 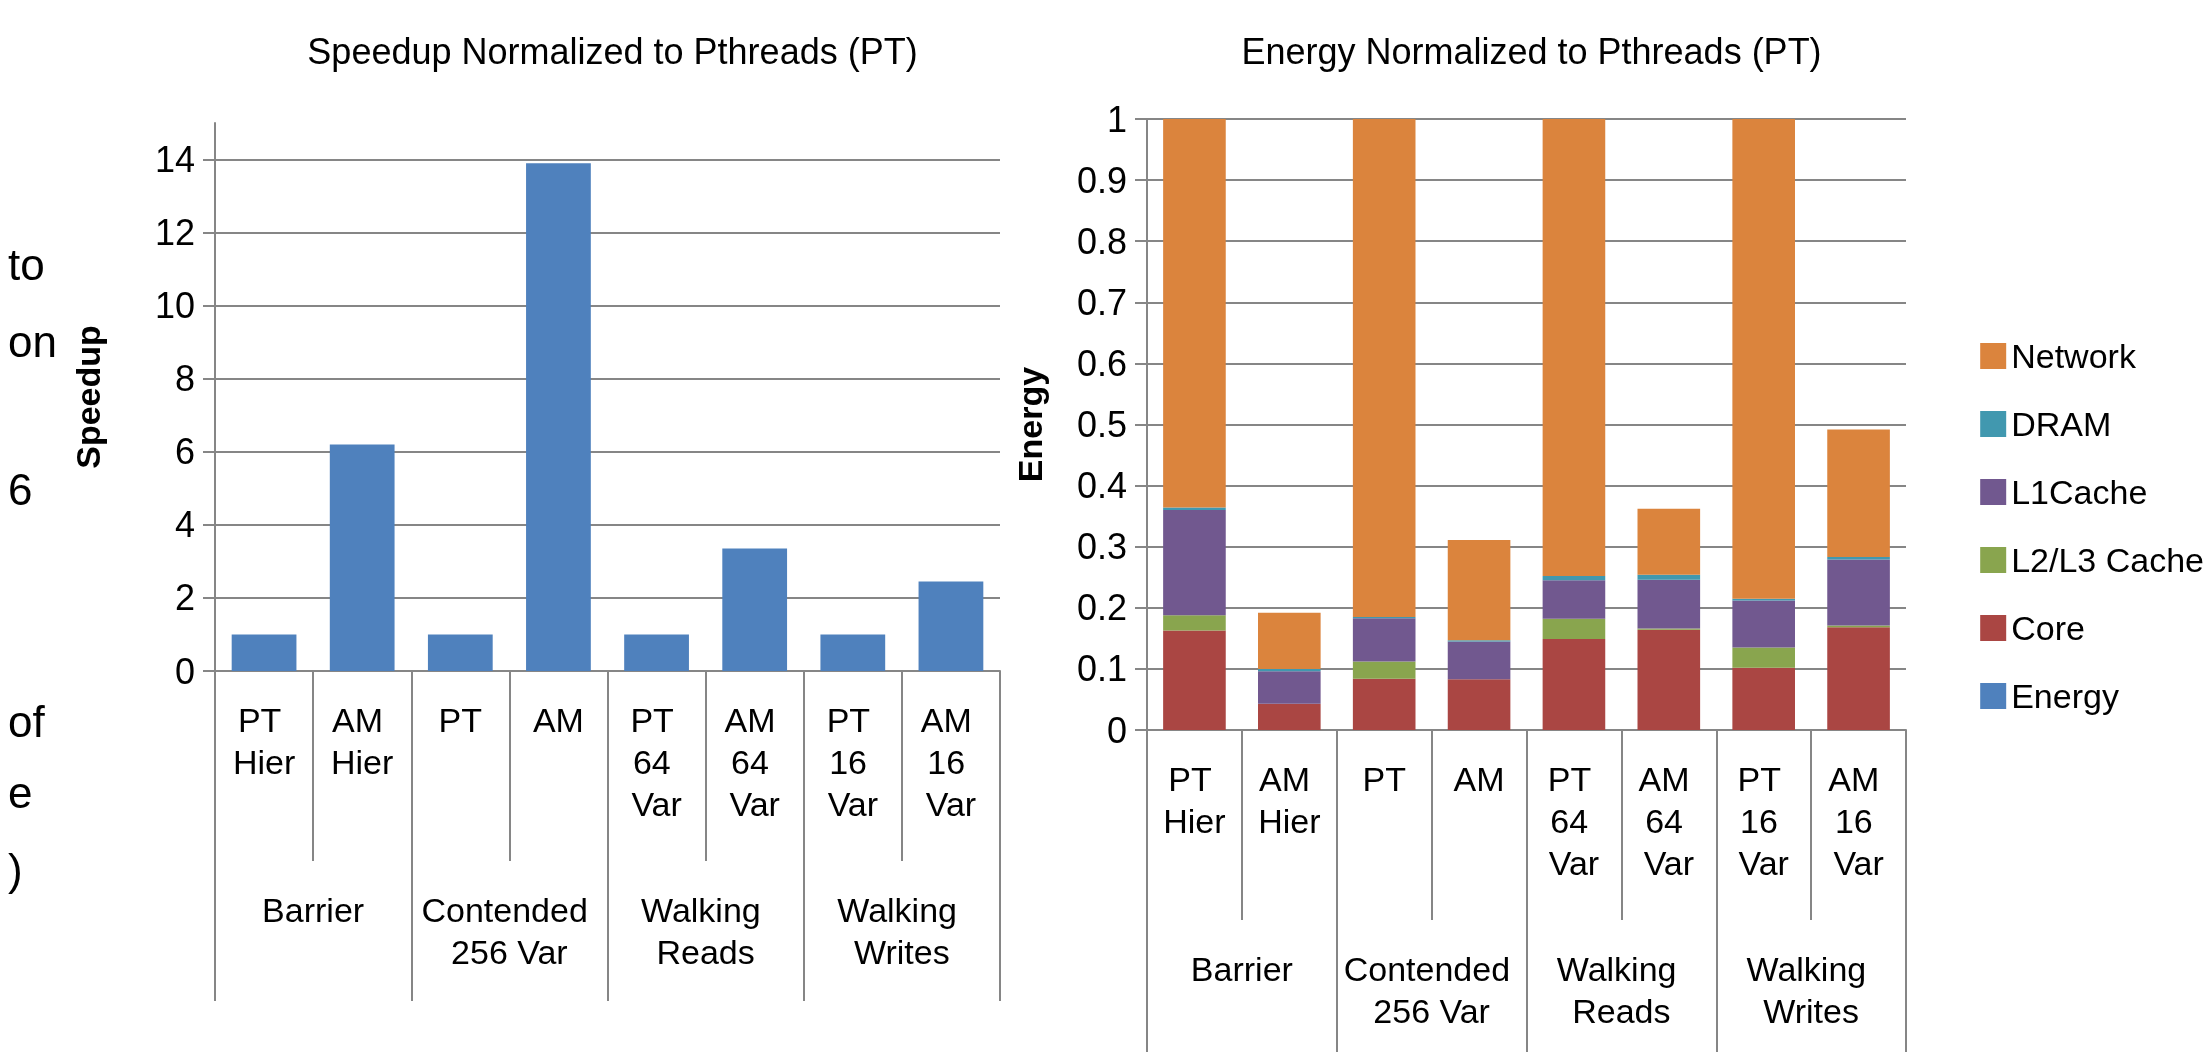 What do you see at coordinates (1030, 424) in the screenshot?
I see `y-axis-title: Energy` at bounding box center [1030, 424].